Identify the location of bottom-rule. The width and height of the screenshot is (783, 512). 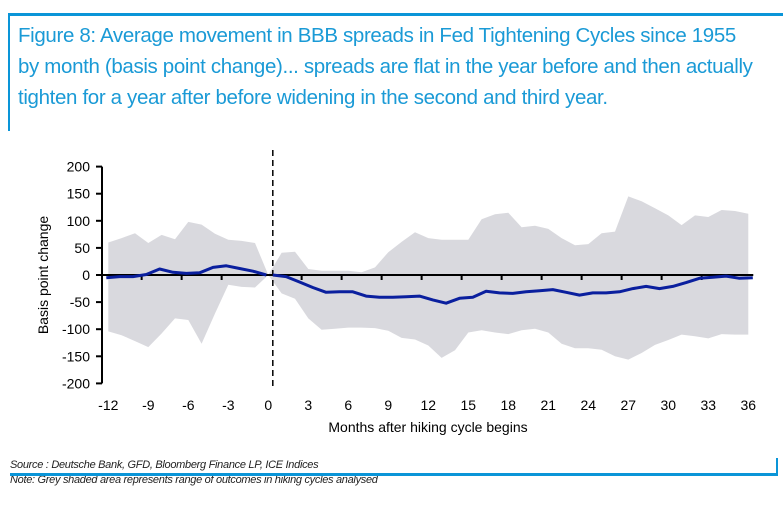
(394, 474).